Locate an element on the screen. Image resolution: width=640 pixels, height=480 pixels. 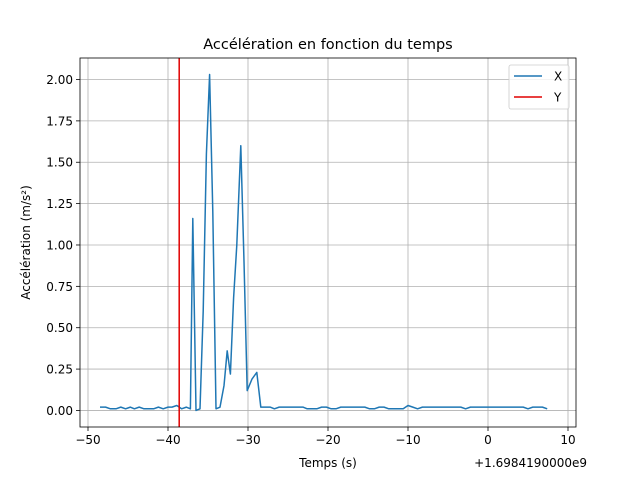
chart-title: Accélération en fonction du temps is located at coordinates (327, 45).